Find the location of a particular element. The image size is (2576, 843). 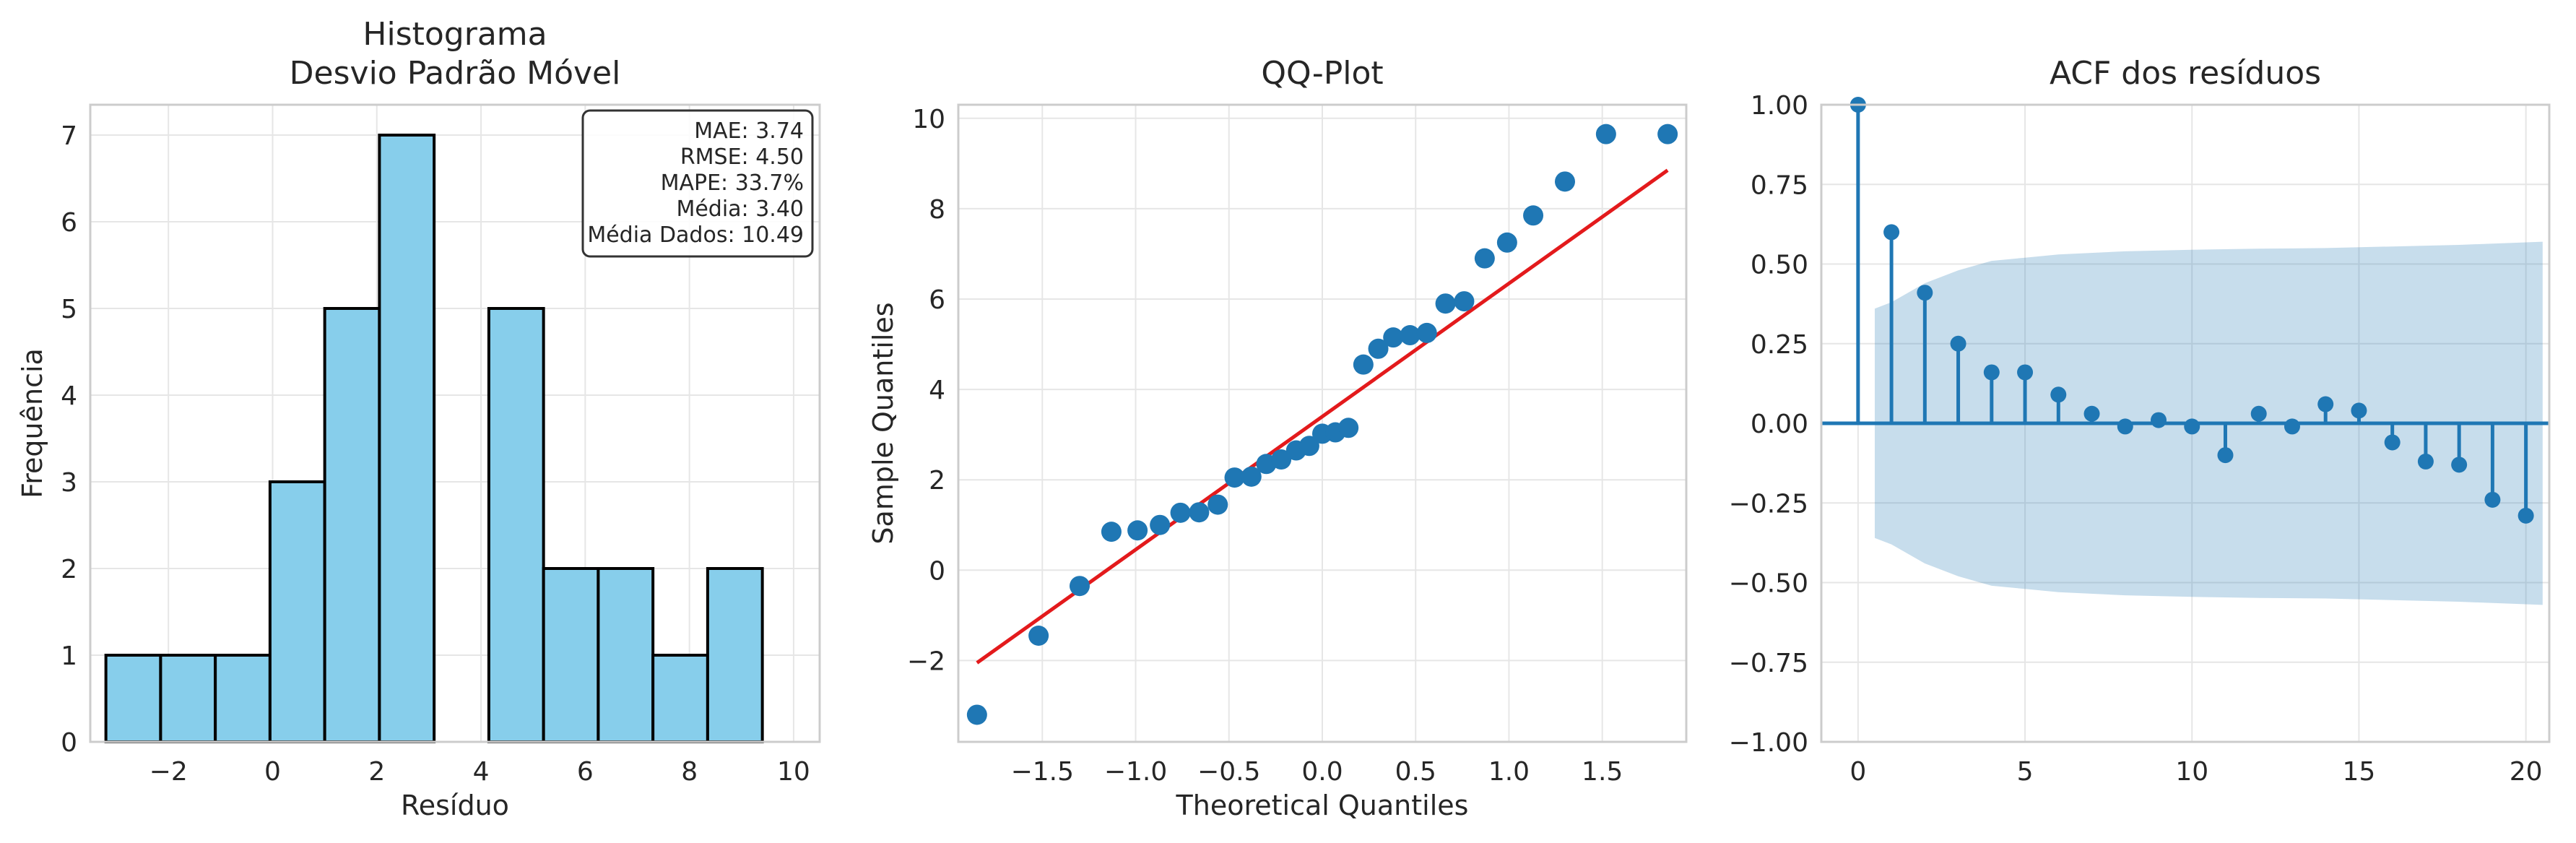

hist-ytick-label: 0 is located at coordinates (69, 743).